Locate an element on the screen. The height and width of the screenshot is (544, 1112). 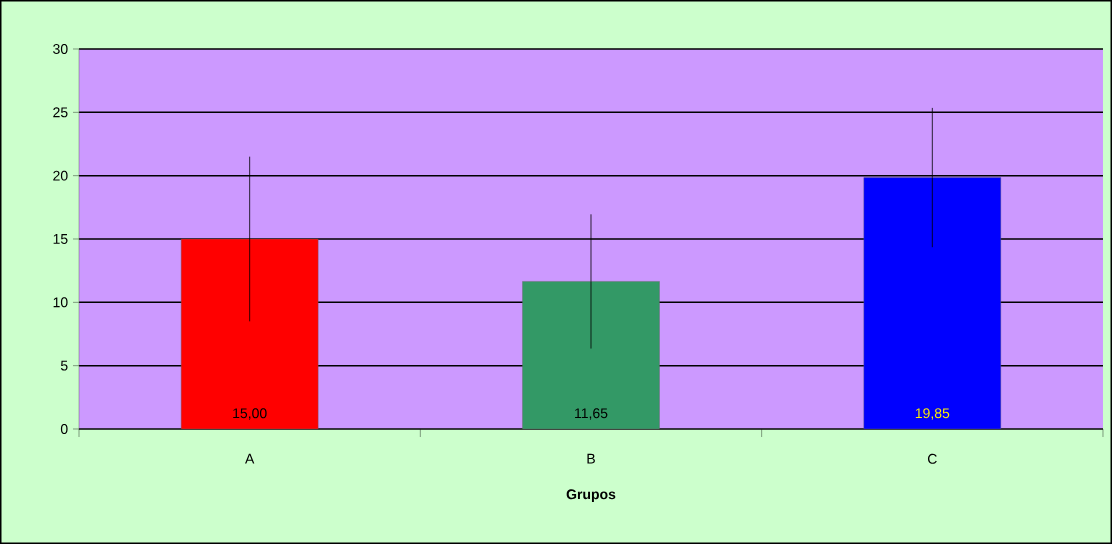
data-label: 19,85 is located at coordinates (932, 414).